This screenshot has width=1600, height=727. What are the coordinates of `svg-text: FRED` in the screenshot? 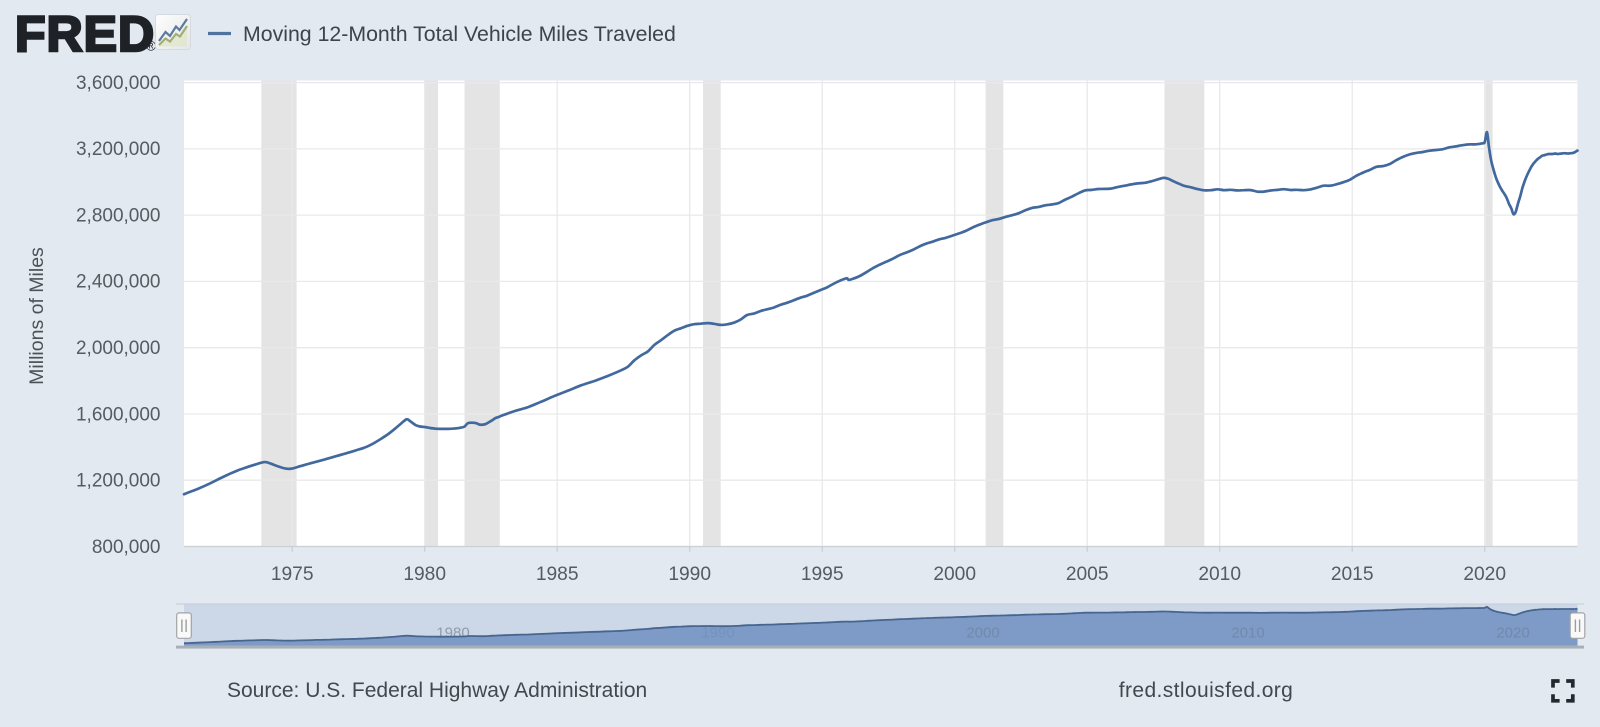 It's located at (85, 34).